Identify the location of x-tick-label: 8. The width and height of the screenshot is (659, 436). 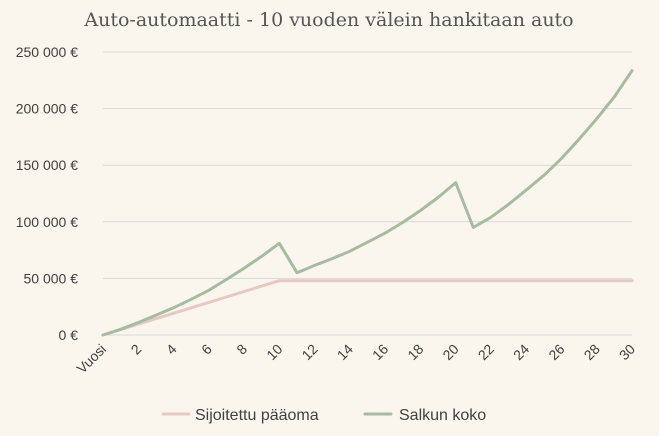
(241, 349).